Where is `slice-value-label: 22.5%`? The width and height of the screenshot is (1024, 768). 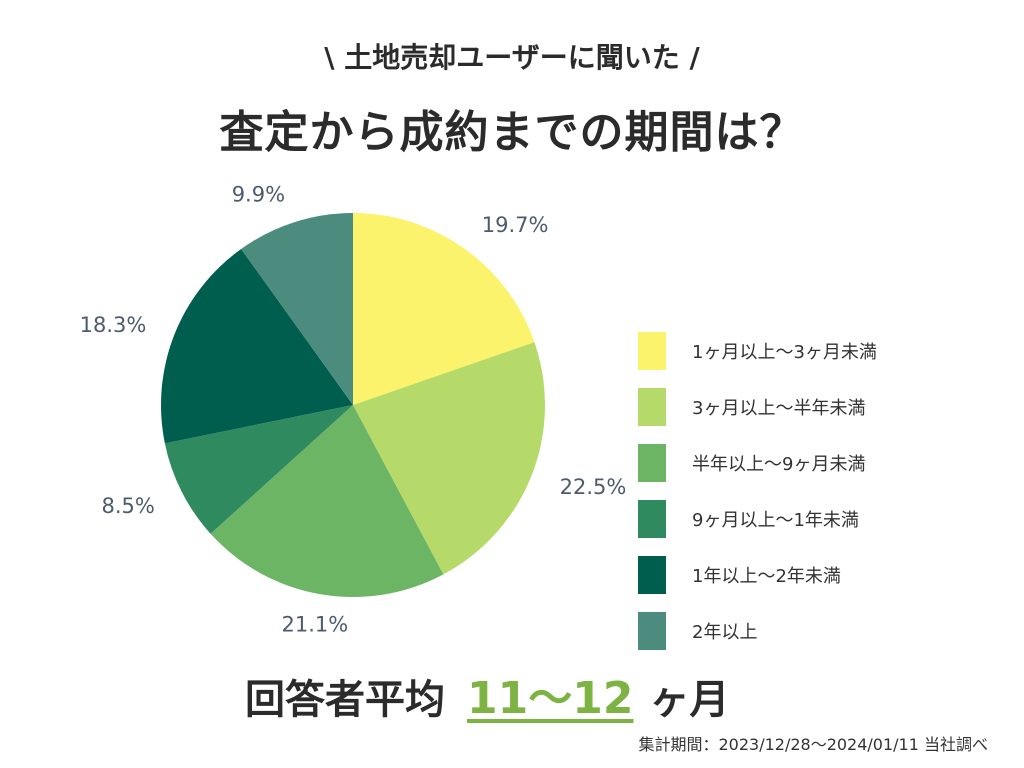 slice-value-label: 22.5% is located at coordinates (593, 487).